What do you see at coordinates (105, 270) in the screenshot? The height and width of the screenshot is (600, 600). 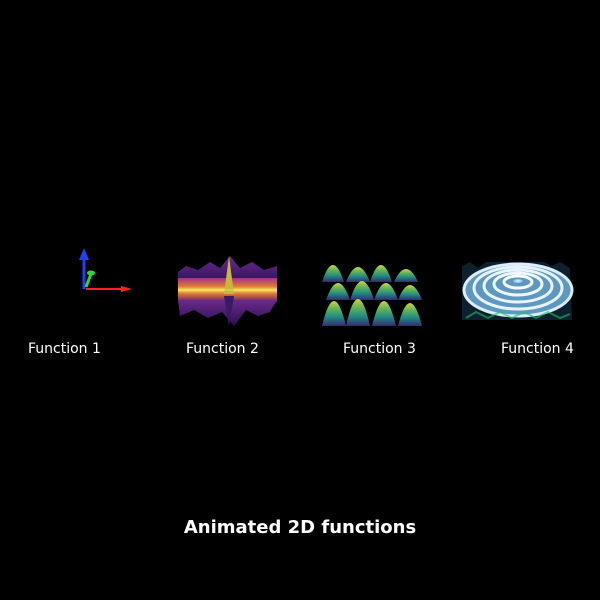 I see `function-1-axes` at bounding box center [105, 270].